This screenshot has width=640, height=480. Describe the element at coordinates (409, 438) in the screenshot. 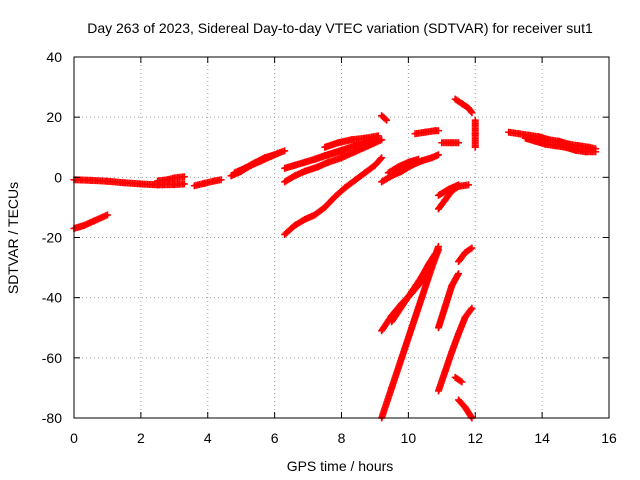

I see `x-tick-label: 10` at that location.